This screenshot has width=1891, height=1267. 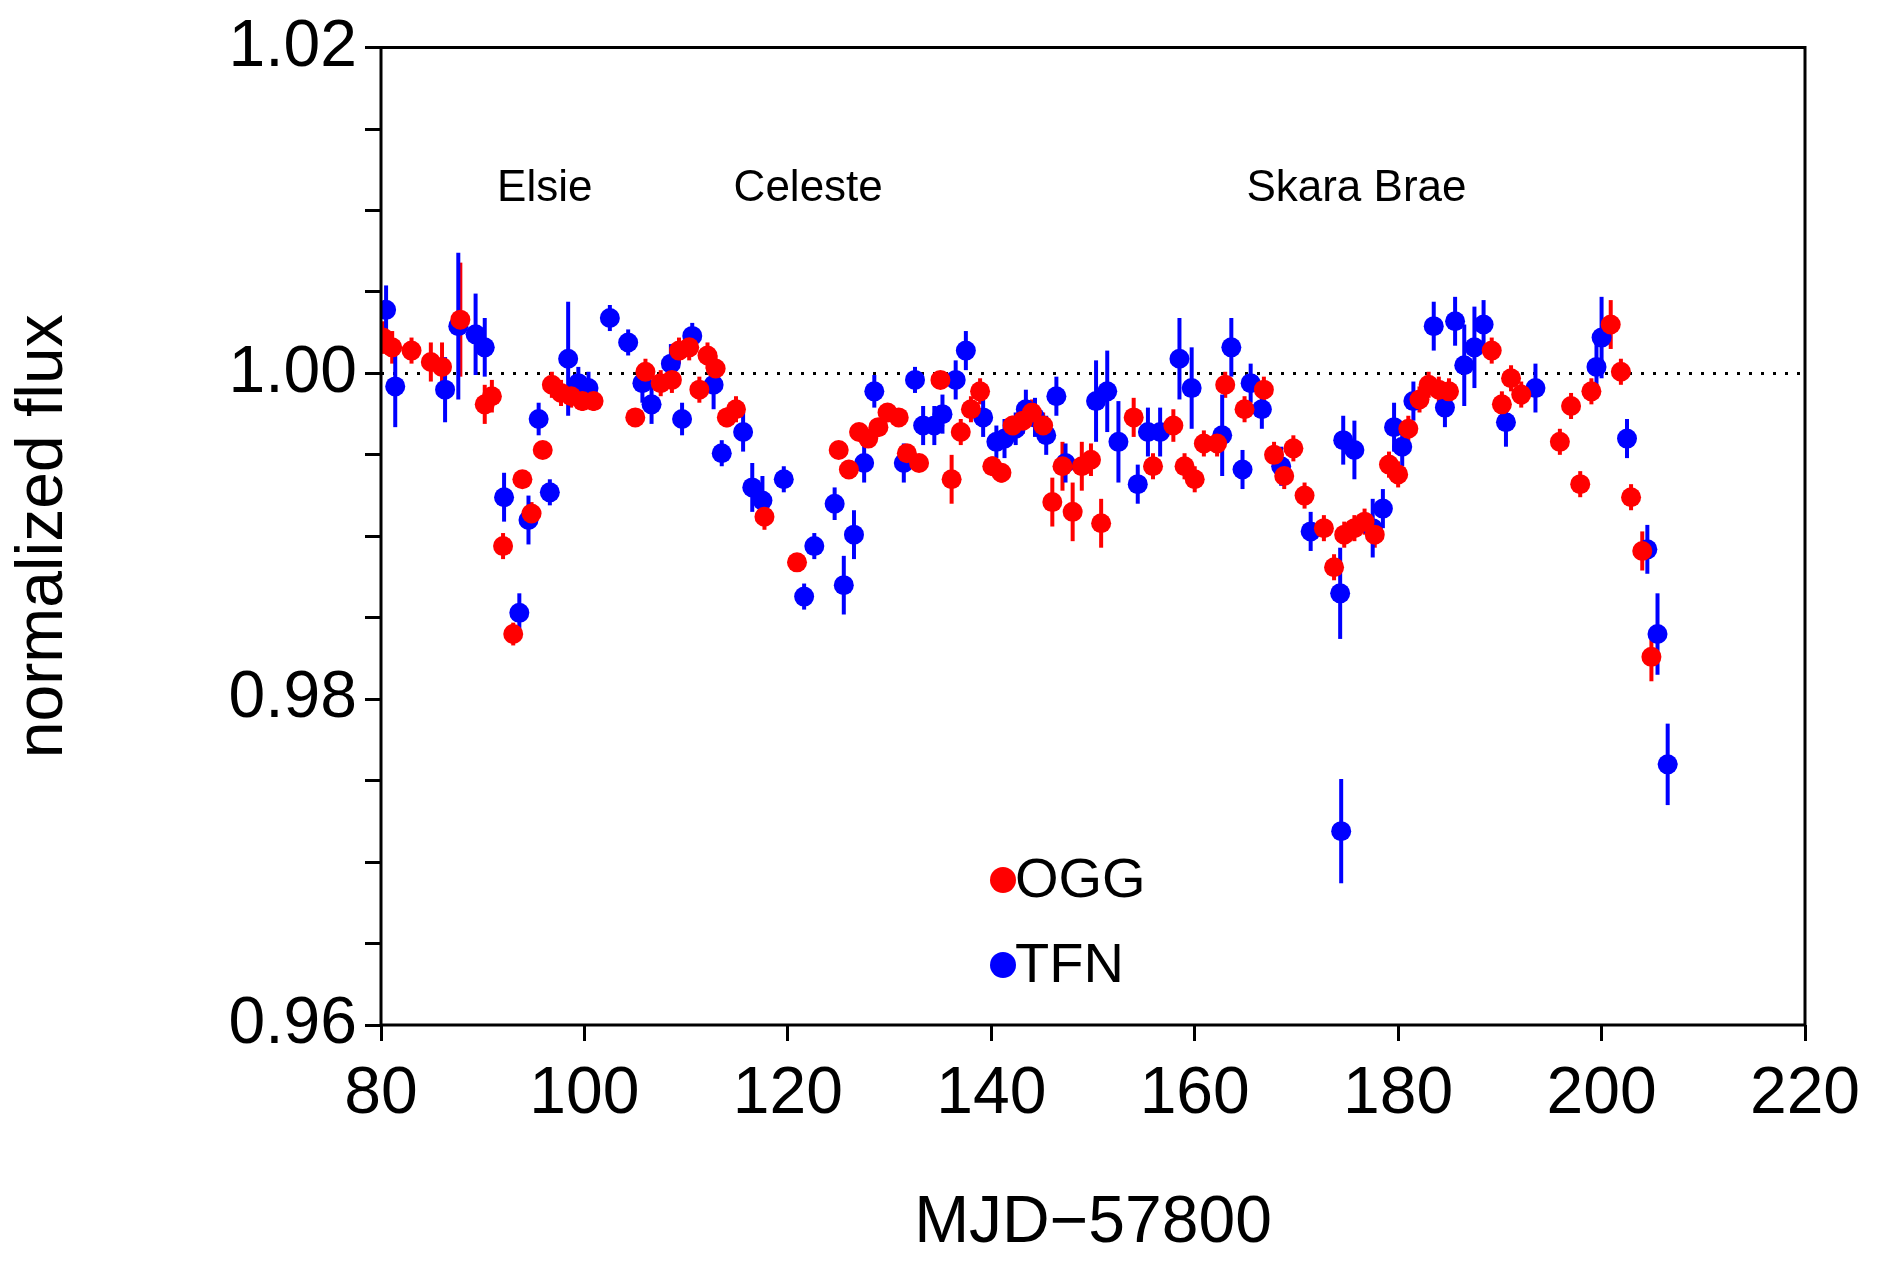 What do you see at coordinates (1194, 1089) in the screenshot?
I see `x-tick-label: 160` at bounding box center [1194, 1089].